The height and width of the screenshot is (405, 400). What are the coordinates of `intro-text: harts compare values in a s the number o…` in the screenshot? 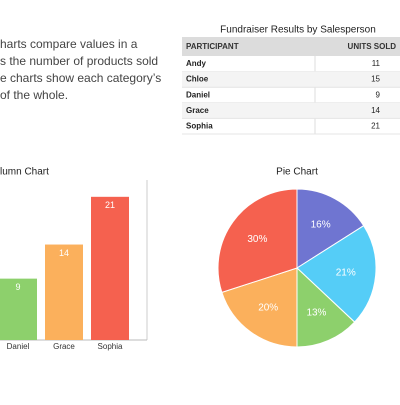 It's located at (80, 69).